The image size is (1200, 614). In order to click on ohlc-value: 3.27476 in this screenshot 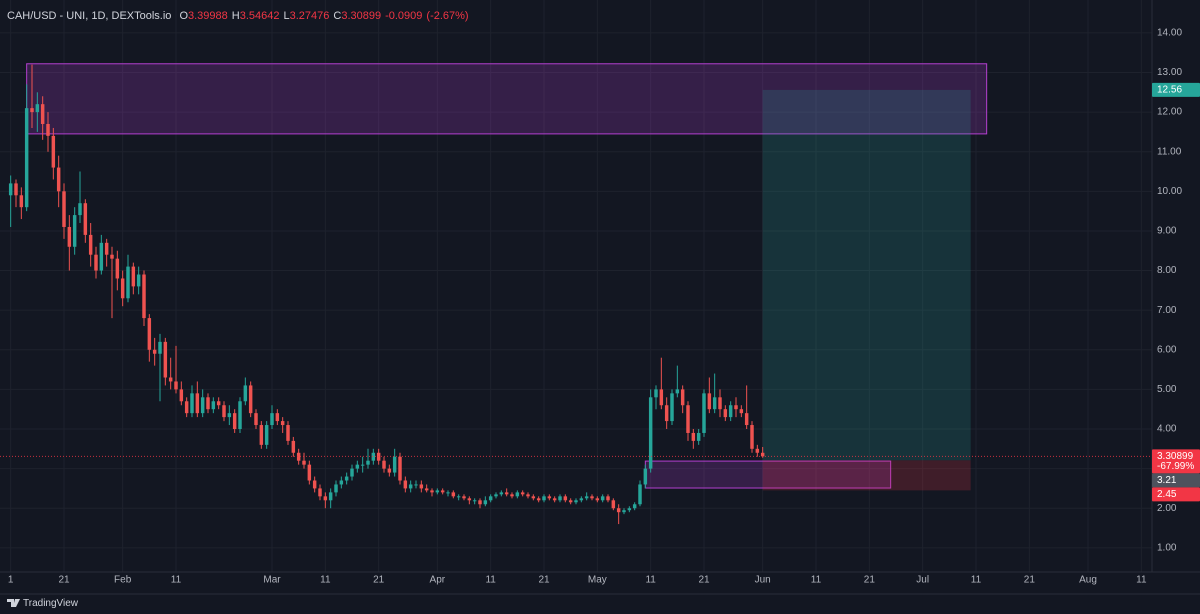, I will do `click(310, 16)`.